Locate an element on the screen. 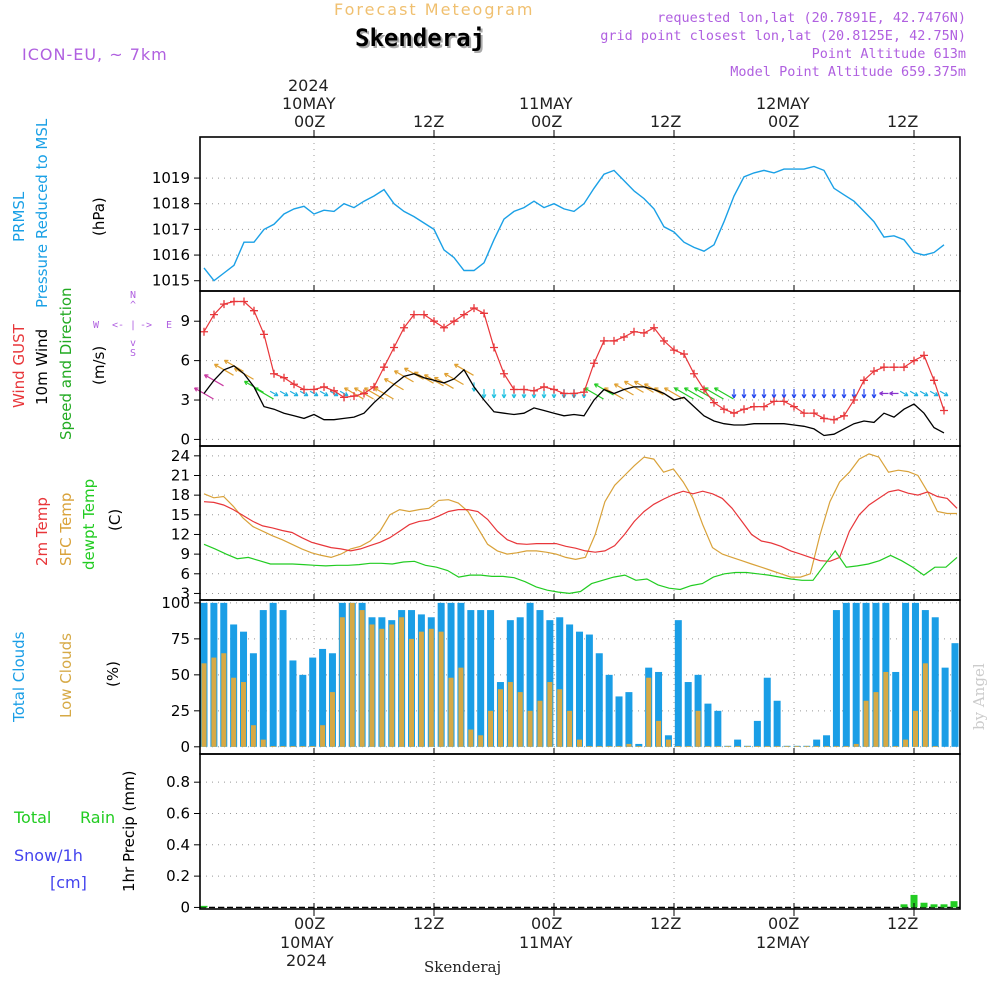 This screenshot has height=1000, width=1000. wind-compass: W <- | -> E N ^ v S is located at coordinates (135, 325).